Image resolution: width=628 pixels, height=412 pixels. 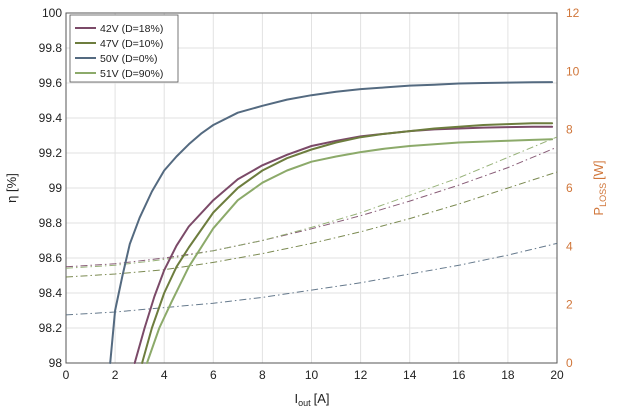 I want to click on y-tick-label: 98.6, so click(x=51, y=258).